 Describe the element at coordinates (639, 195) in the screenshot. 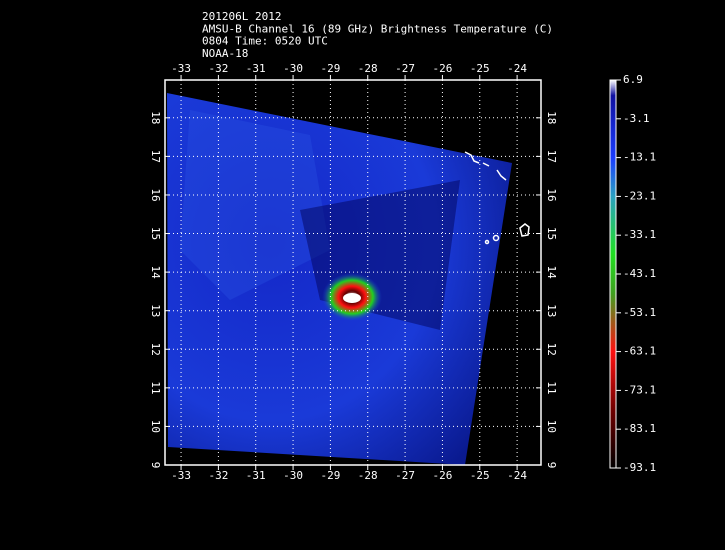

I see `colorbar-label: -23.1` at that location.